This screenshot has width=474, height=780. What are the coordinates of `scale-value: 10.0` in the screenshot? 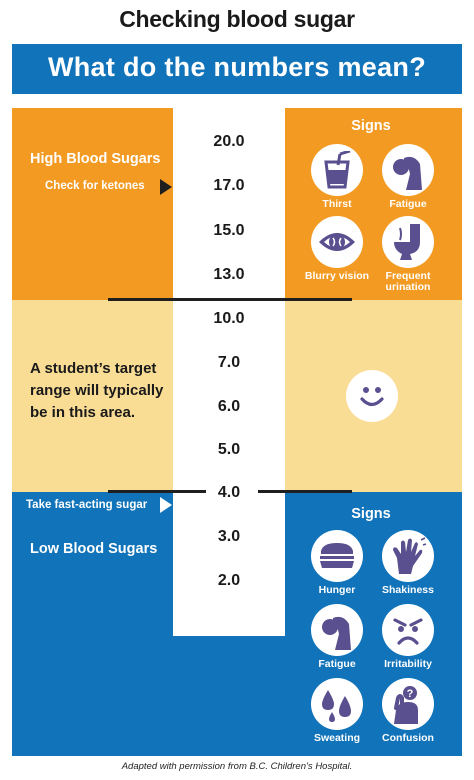 It's located at (229, 318).